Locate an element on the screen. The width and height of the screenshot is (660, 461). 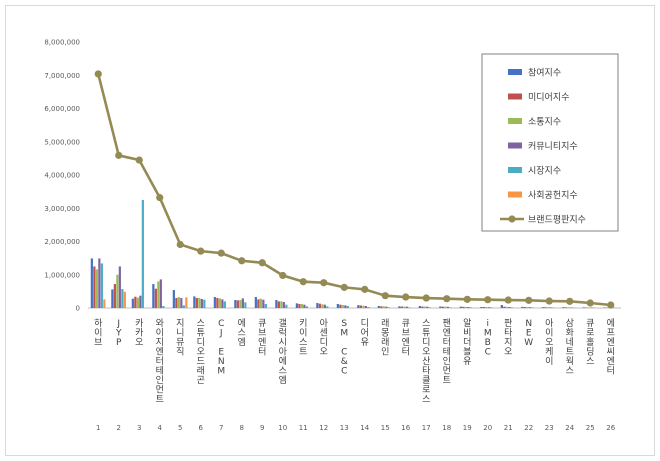
y-tick-label: 3,000,000 is located at coordinates (62, 209).